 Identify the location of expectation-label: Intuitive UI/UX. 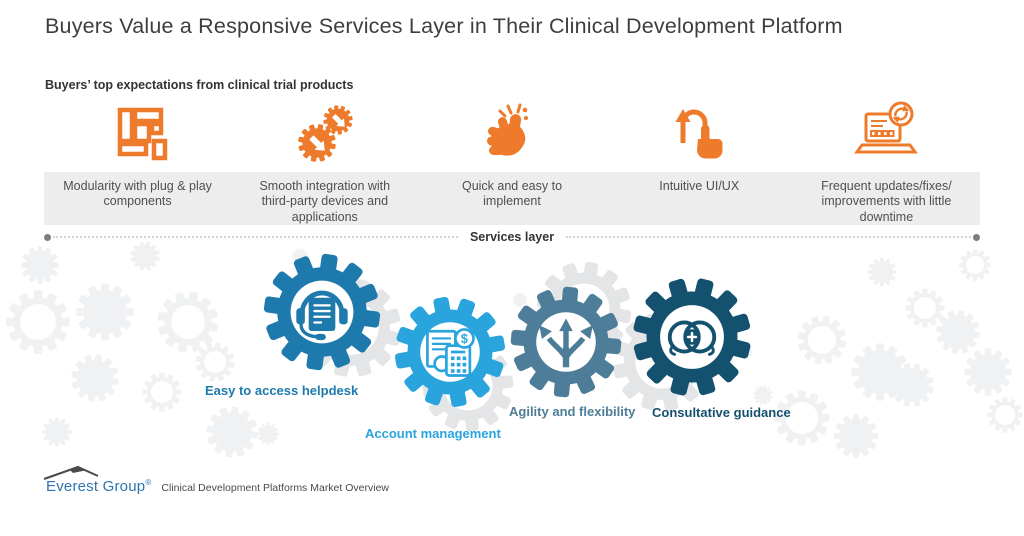
(699, 186).